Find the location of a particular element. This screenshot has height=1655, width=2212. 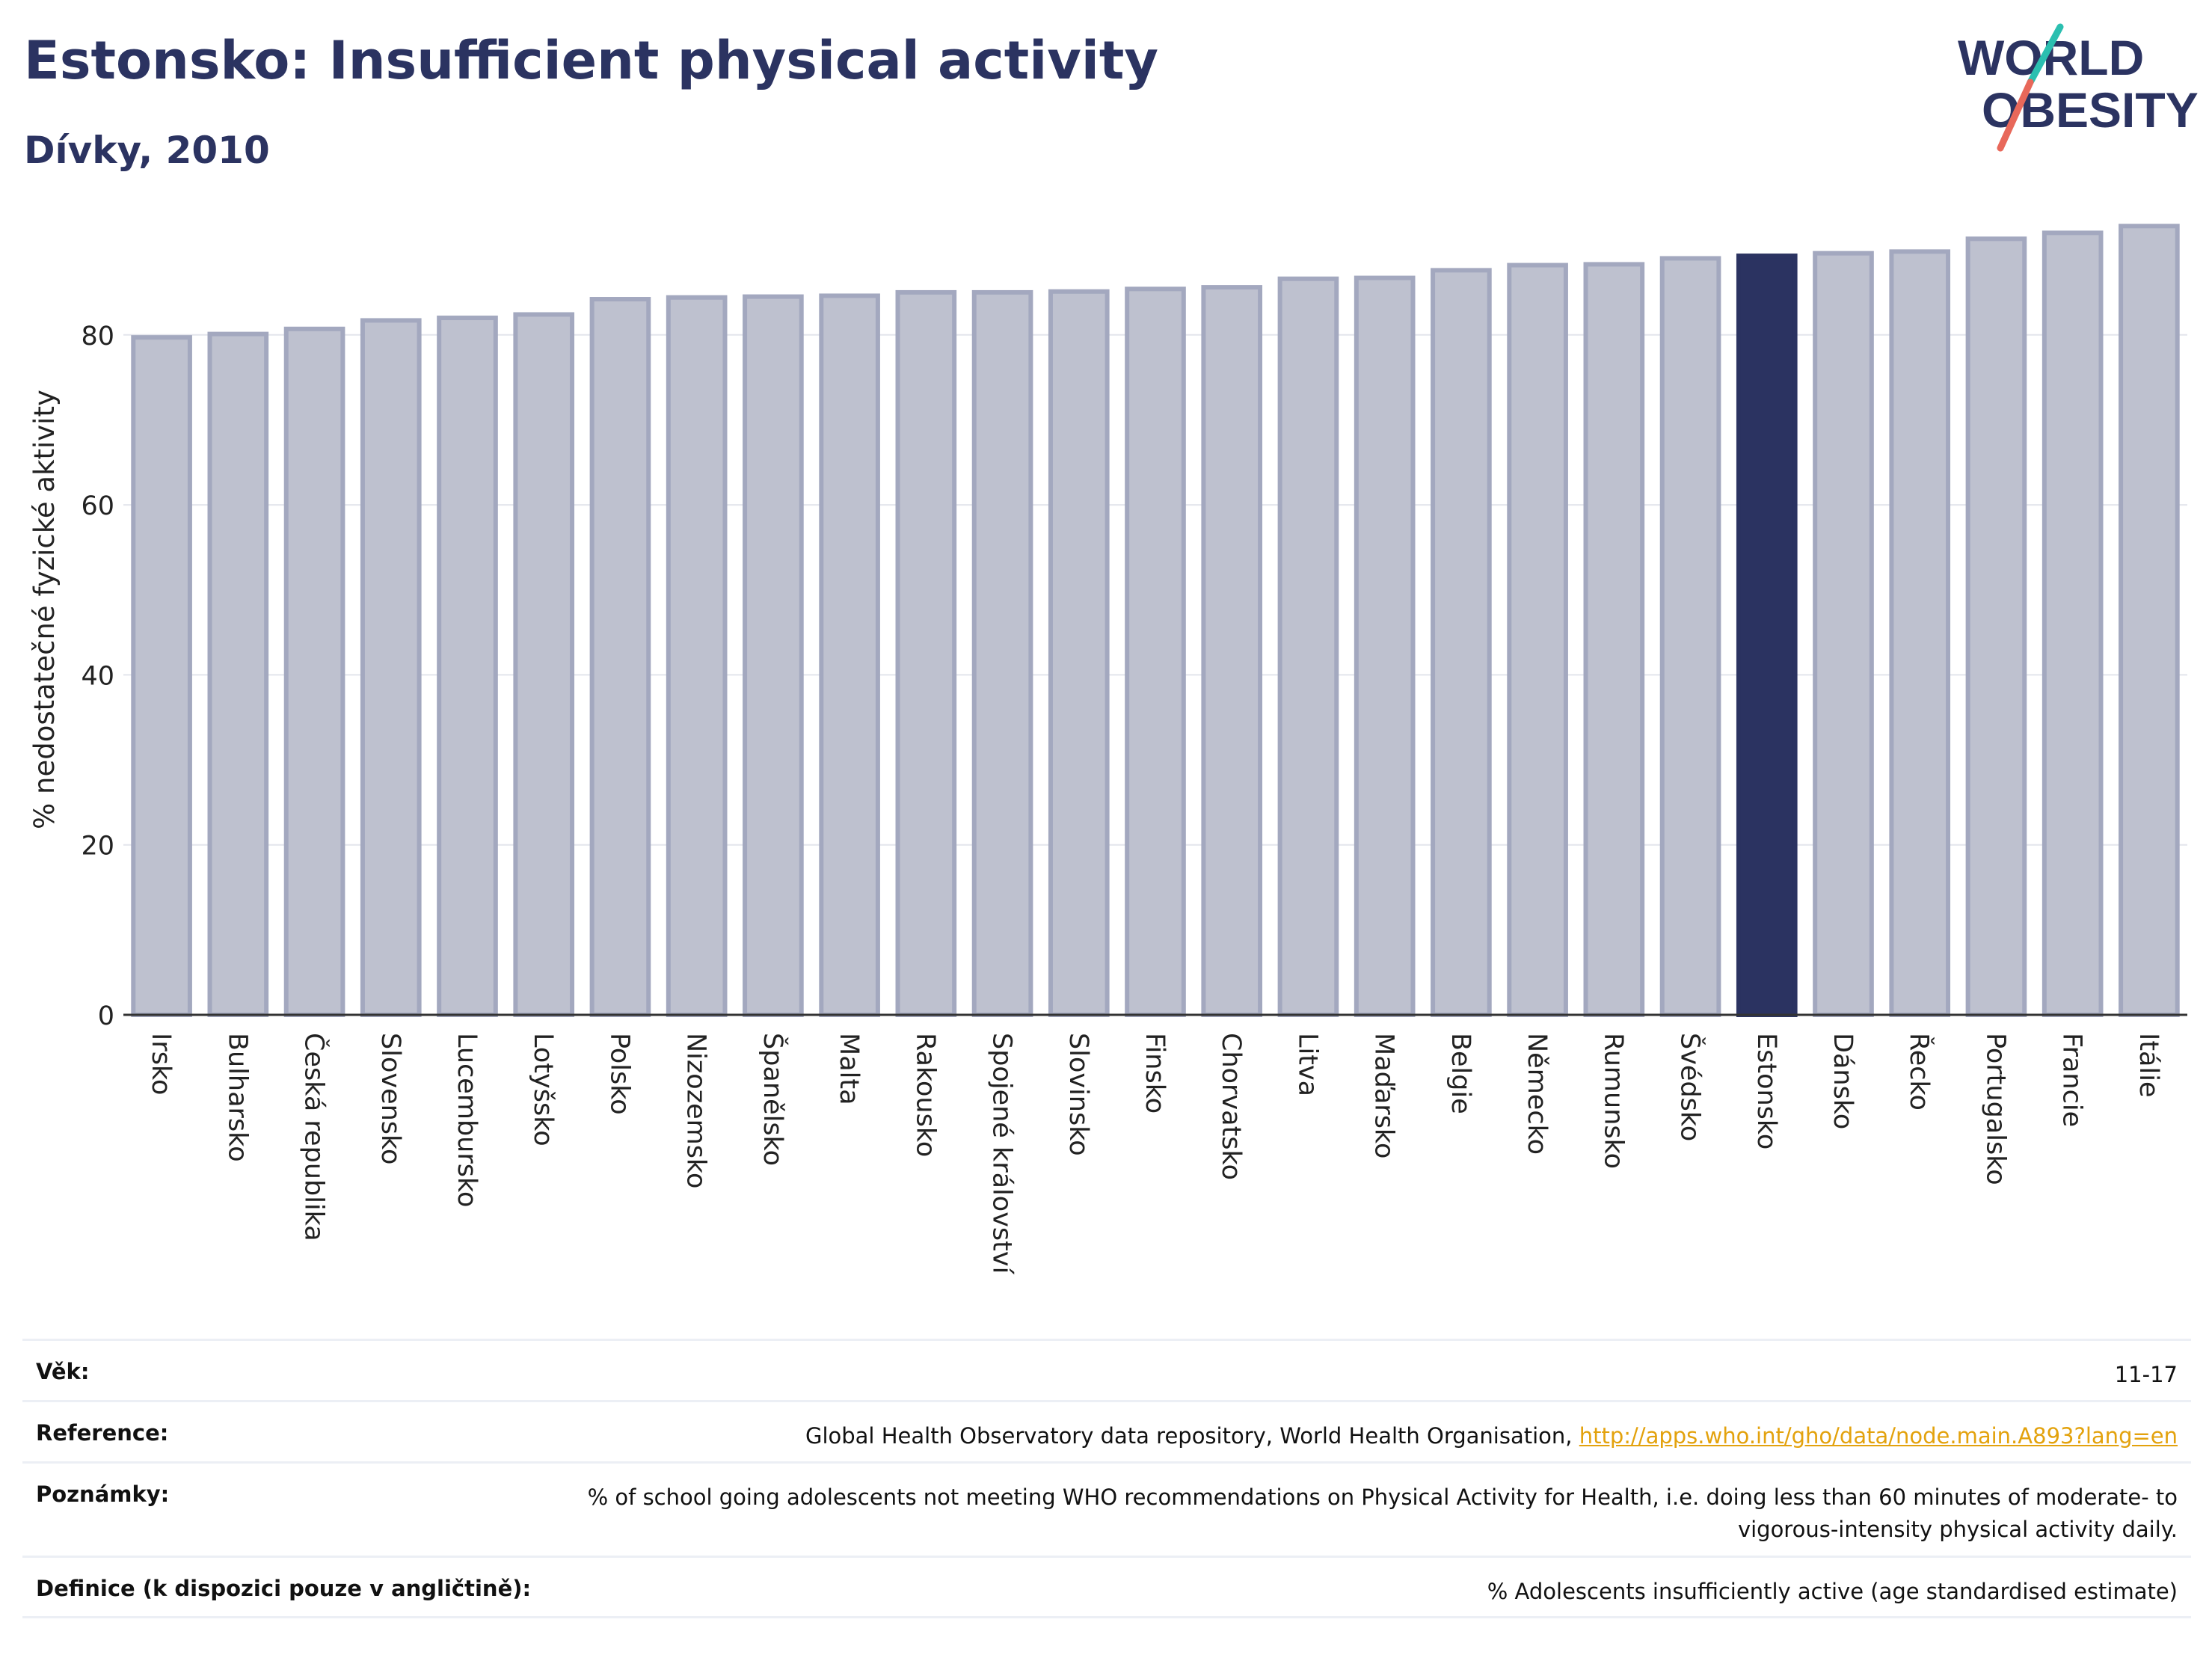

x-tick-label: Francie is located at coordinates (2072, 1080).